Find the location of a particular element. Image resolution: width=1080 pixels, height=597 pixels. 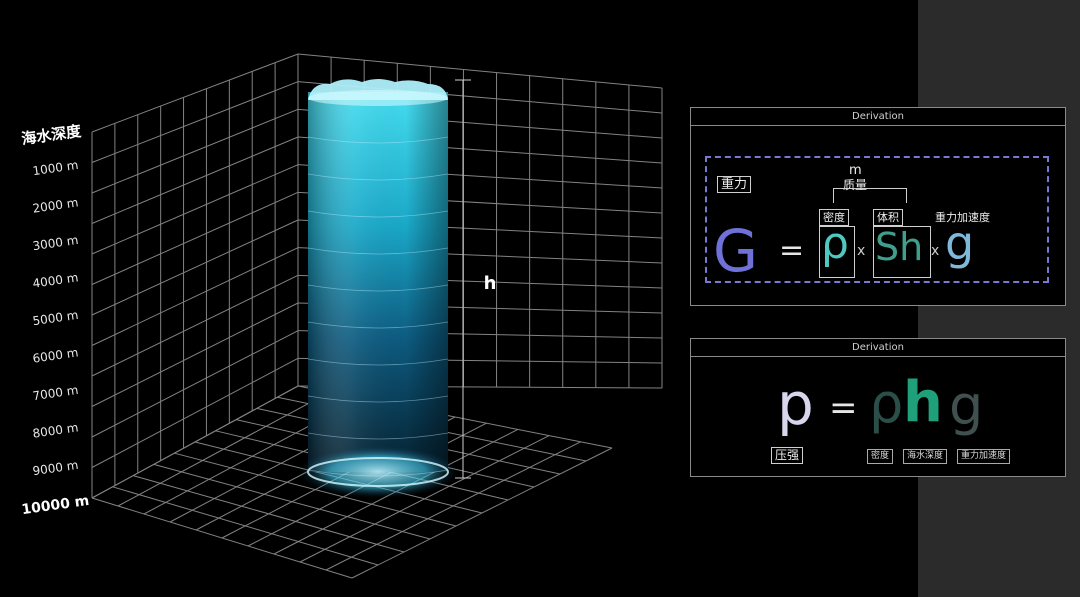

depth-tag: 海水深度 is located at coordinates (925, 456).